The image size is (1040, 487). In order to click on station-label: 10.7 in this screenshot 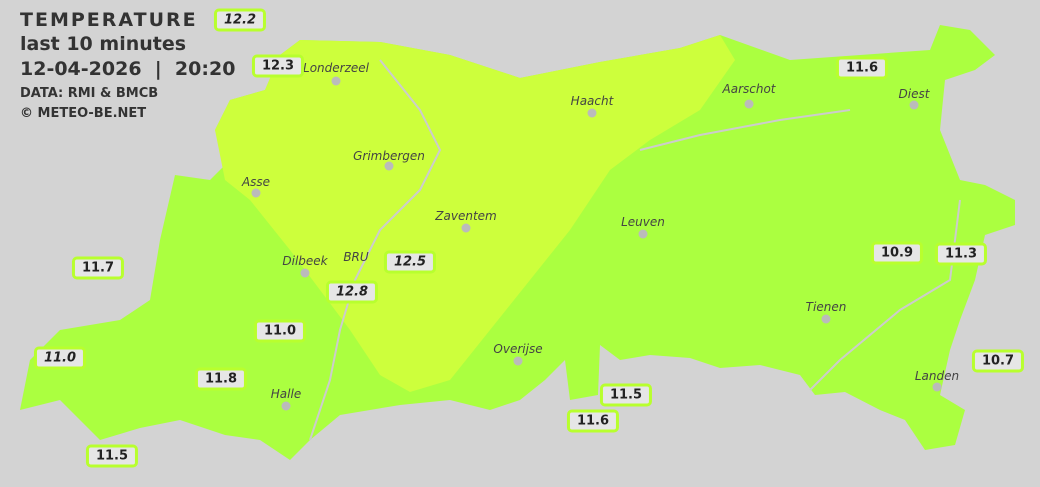, I will do `click(998, 361)`.